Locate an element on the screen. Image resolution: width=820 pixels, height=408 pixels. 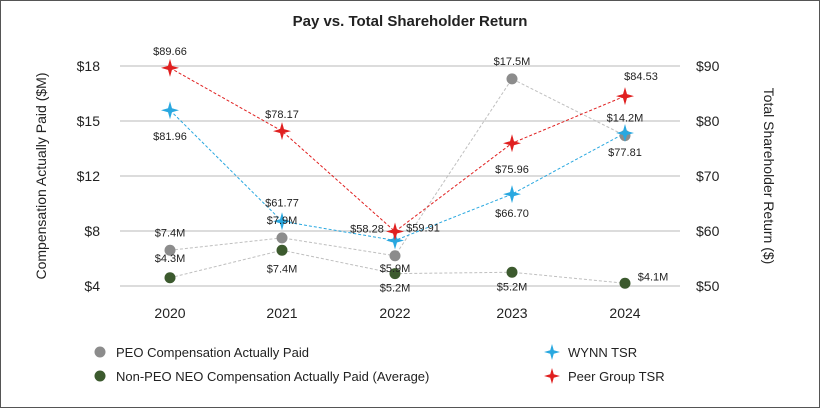
y-left-tick-label: $8 is located at coordinates (92, 231).